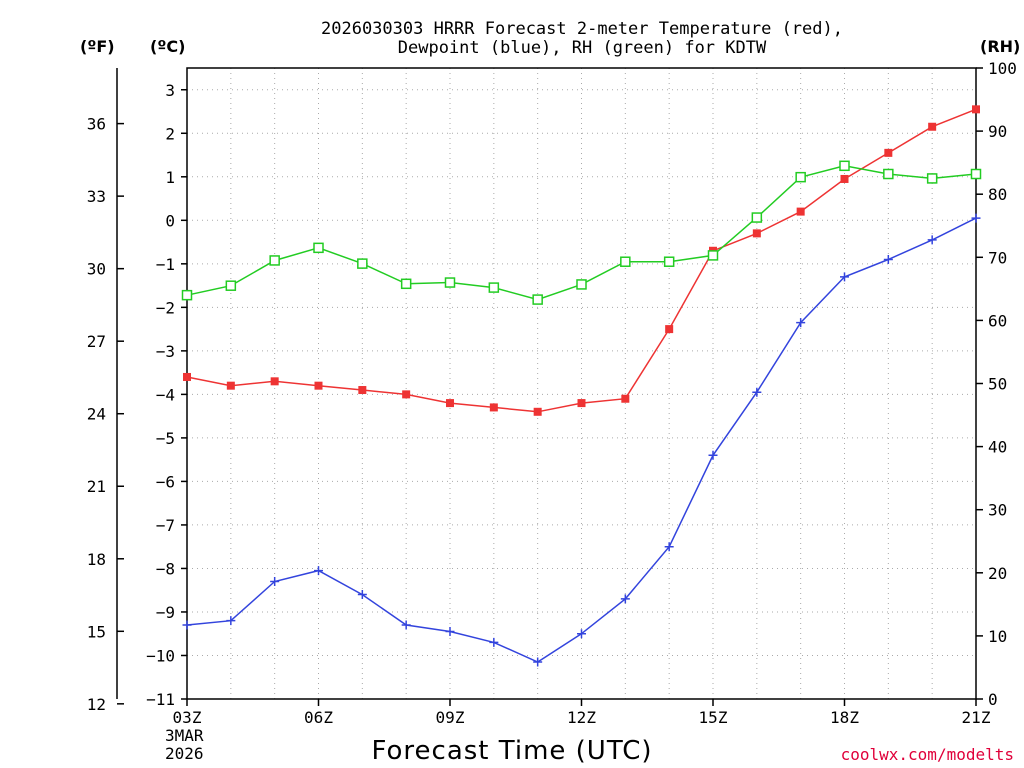  Describe the element at coordinates (96, 341) in the screenshot. I see `fahrenheit-tick-label: 27` at that location.